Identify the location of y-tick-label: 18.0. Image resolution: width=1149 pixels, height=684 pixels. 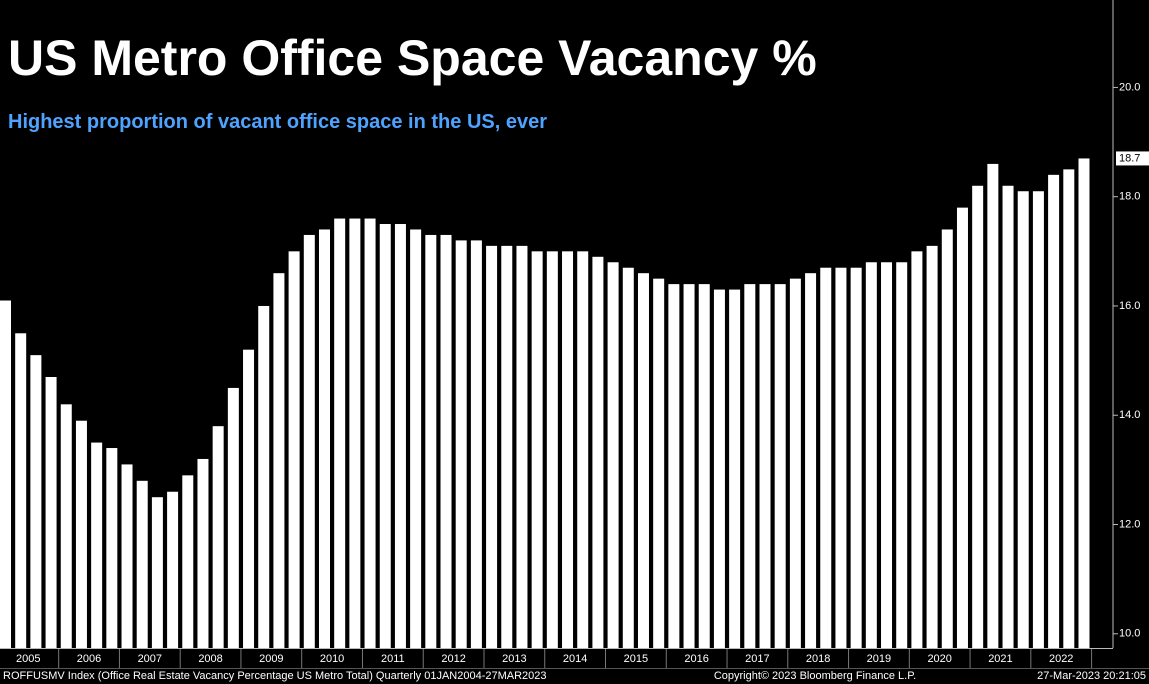
(1129, 197).